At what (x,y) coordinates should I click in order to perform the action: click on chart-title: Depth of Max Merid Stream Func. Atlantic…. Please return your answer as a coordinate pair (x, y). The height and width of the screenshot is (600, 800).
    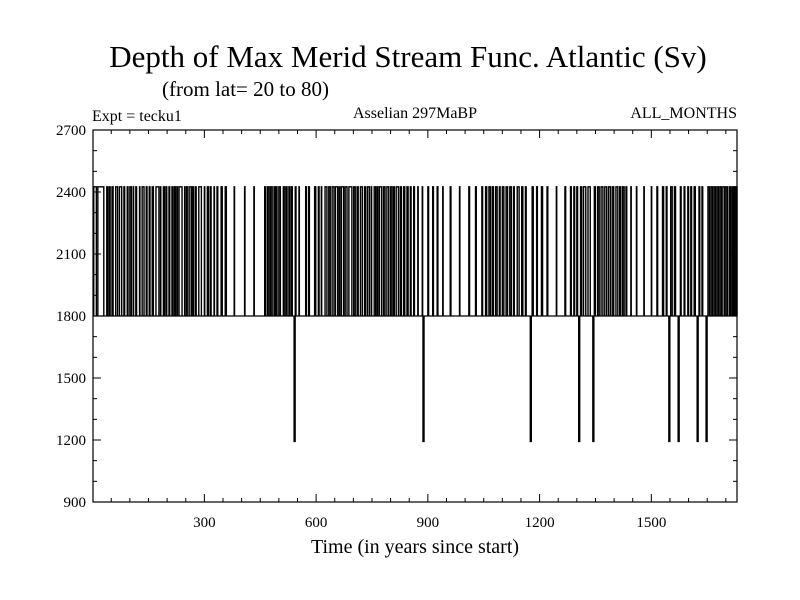
    Looking at the image, I should click on (408, 56).